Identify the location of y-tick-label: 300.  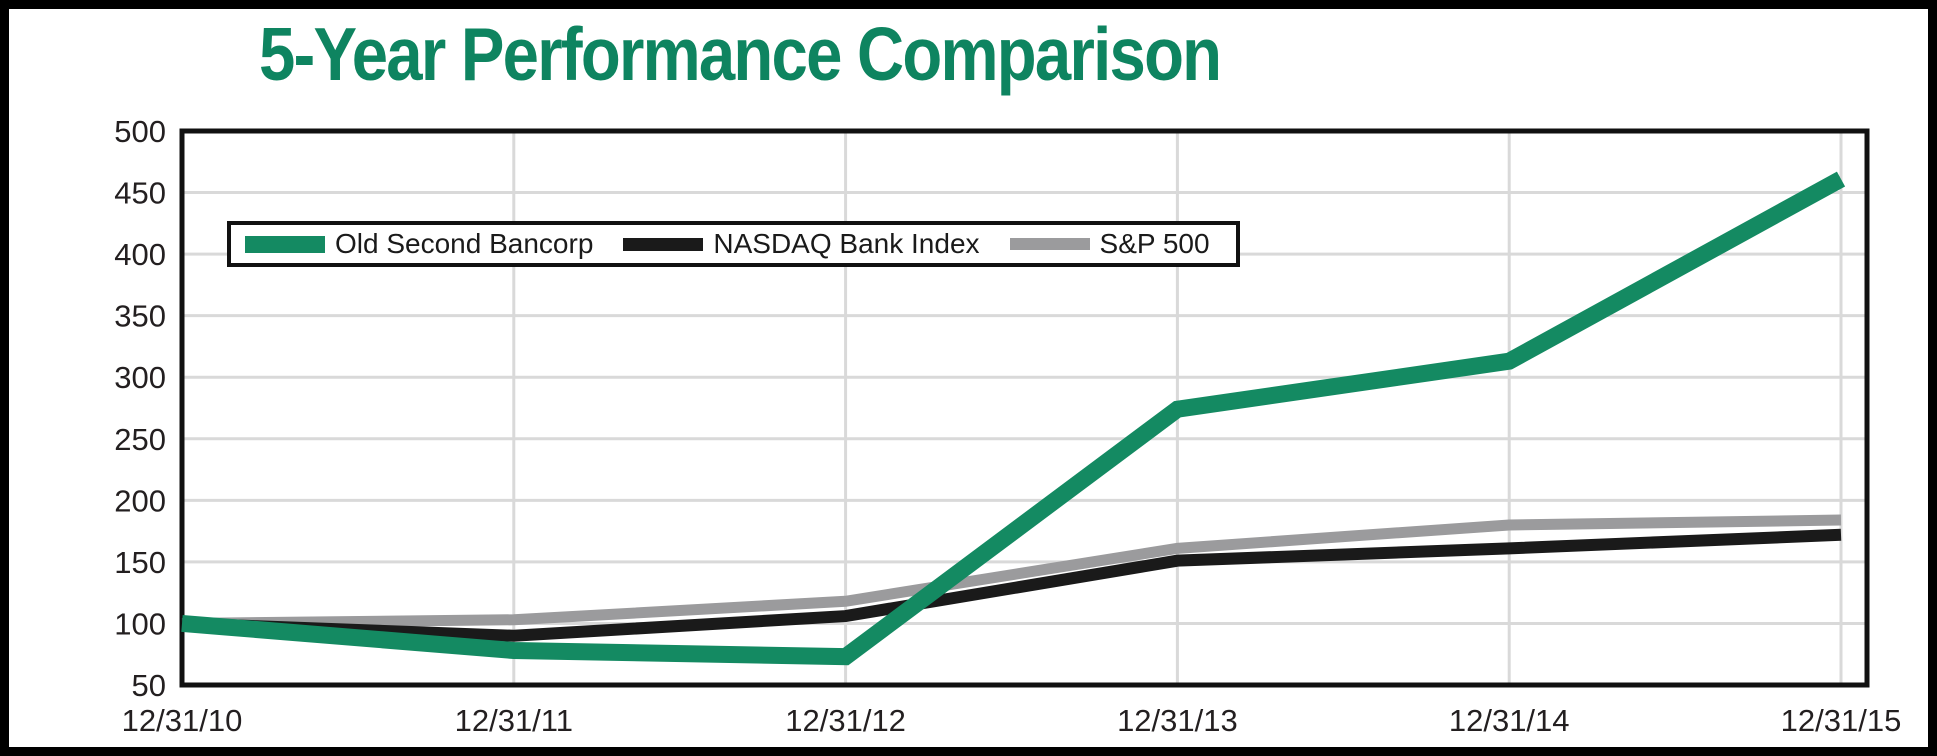
(140, 377).